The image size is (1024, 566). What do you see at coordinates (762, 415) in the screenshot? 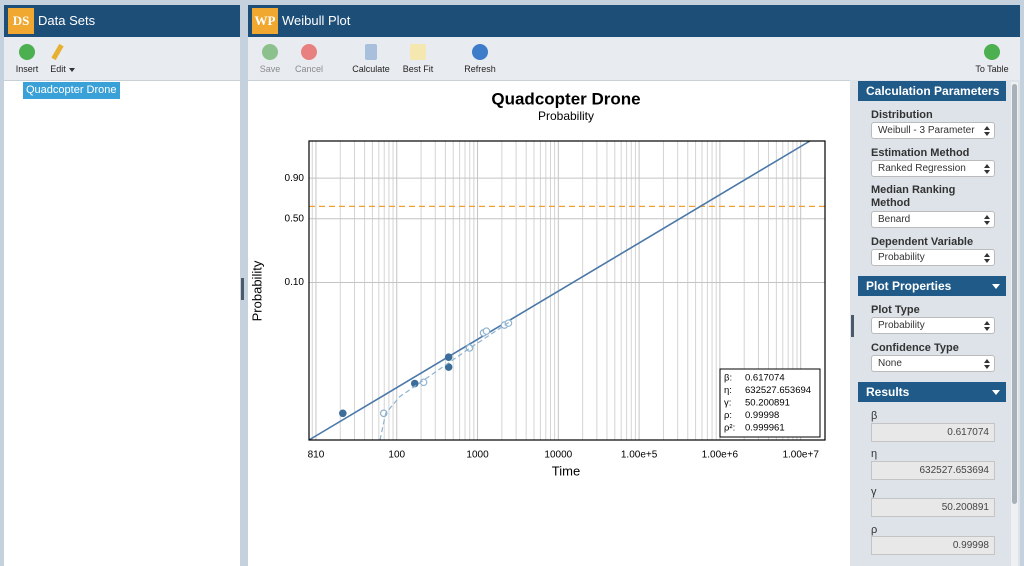
I see `parameter-value: 0.99998` at bounding box center [762, 415].